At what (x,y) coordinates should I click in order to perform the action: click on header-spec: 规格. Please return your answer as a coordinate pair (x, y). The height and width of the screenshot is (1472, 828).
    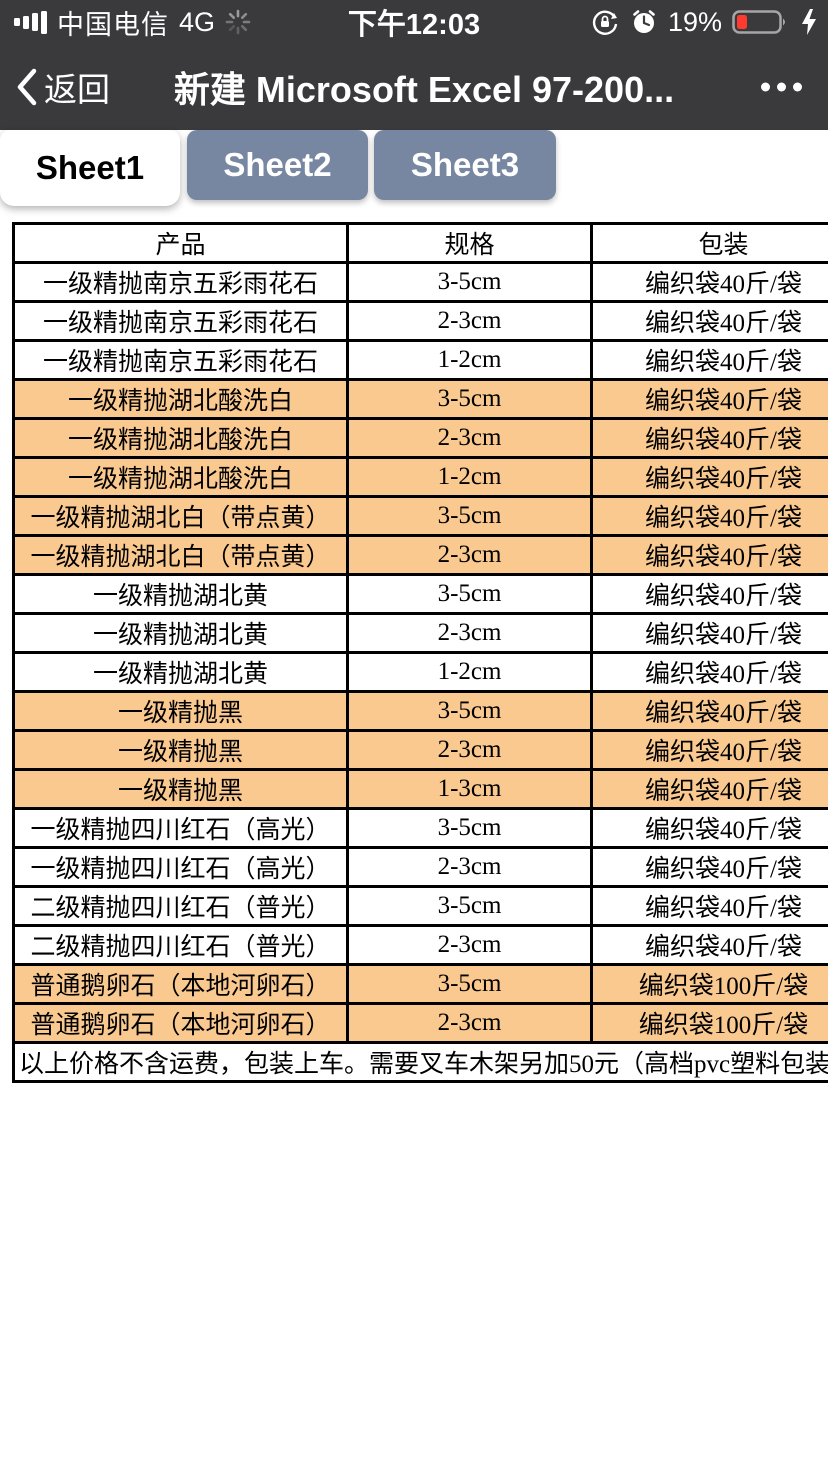
    Looking at the image, I should click on (469, 243).